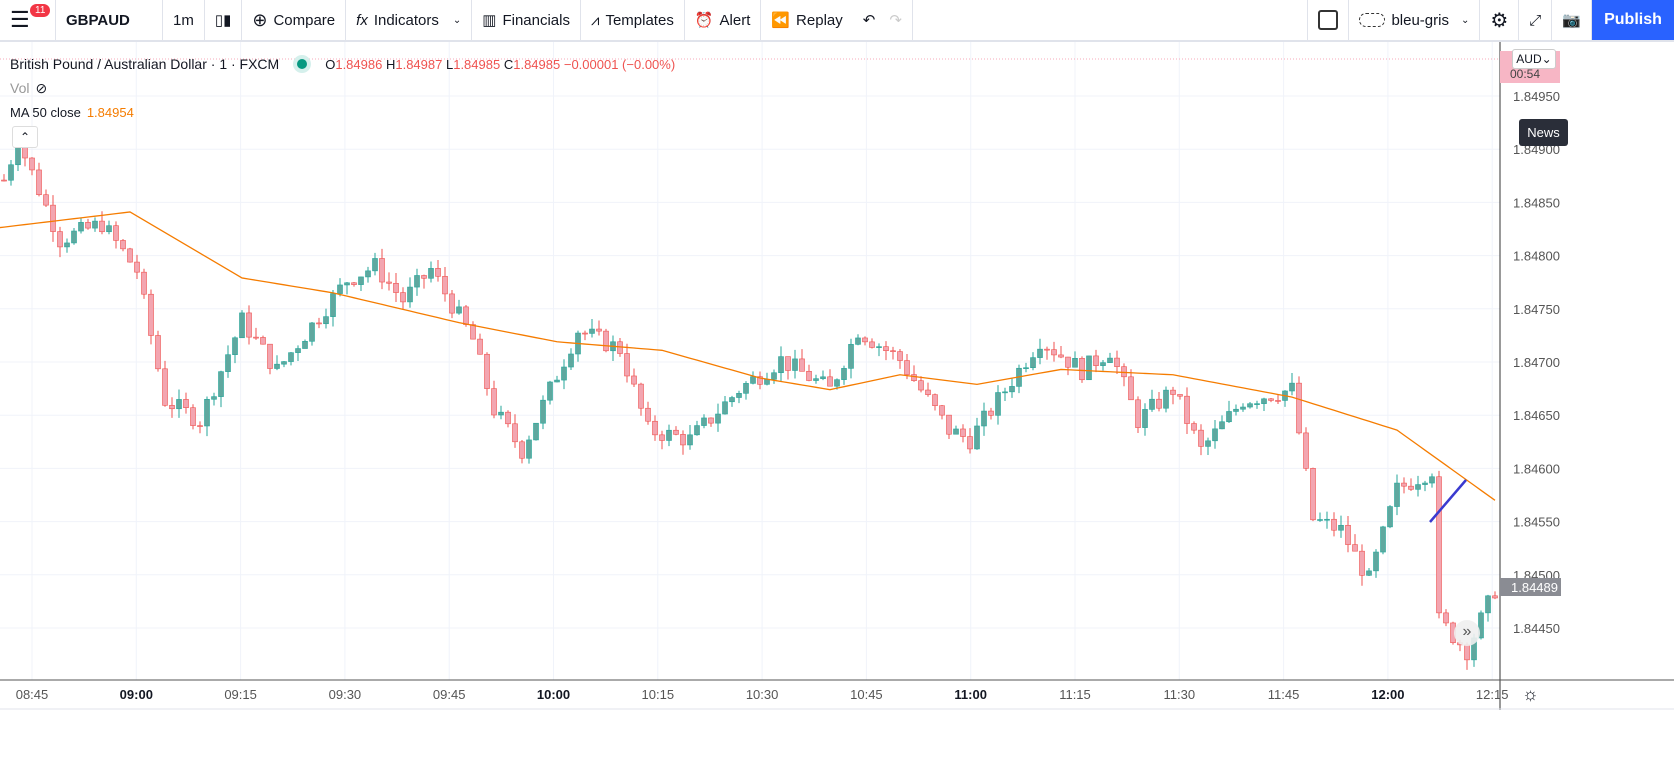  What do you see at coordinates (1536, 20) in the screenshot?
I see `fullscreen-button: ⤢` at bounding box center [1536, 20].